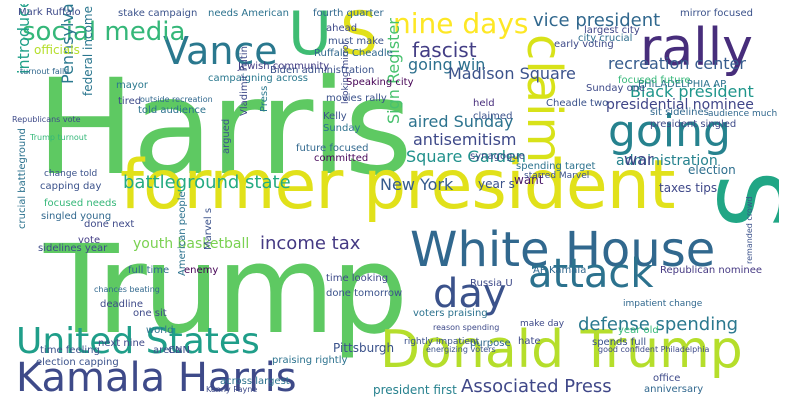 The width and height of the screenshot is (790, 405). Describe the element at coordinates (484, 103) in the screenshot. I see `word-held: held` at that location.